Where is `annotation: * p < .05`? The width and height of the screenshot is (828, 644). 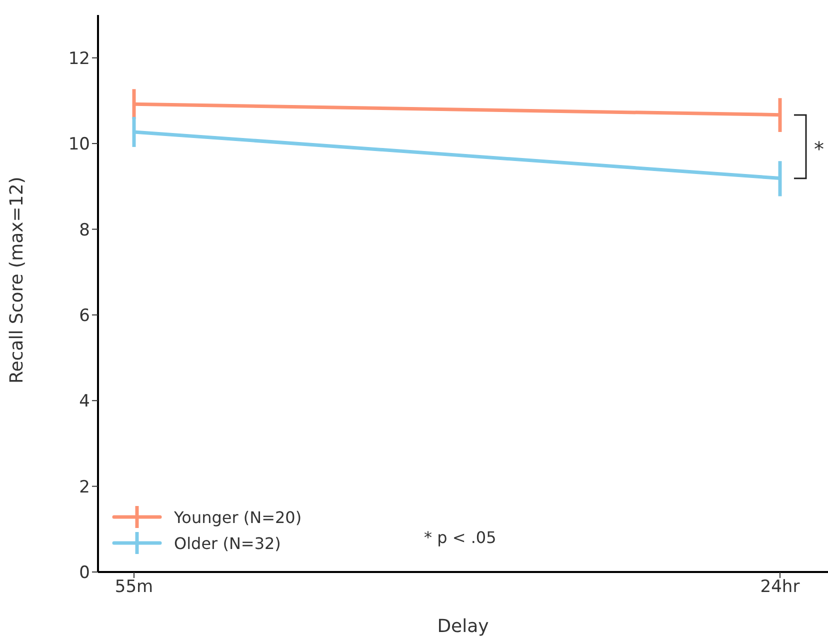 annotation: * p < .05 is located at coordinates (460, 537).